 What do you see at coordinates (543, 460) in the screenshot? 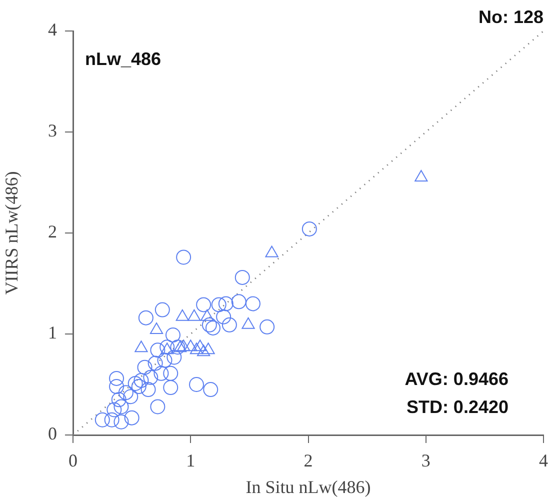
I see `x-tick-label: 4` at bounding box center [543, 460].